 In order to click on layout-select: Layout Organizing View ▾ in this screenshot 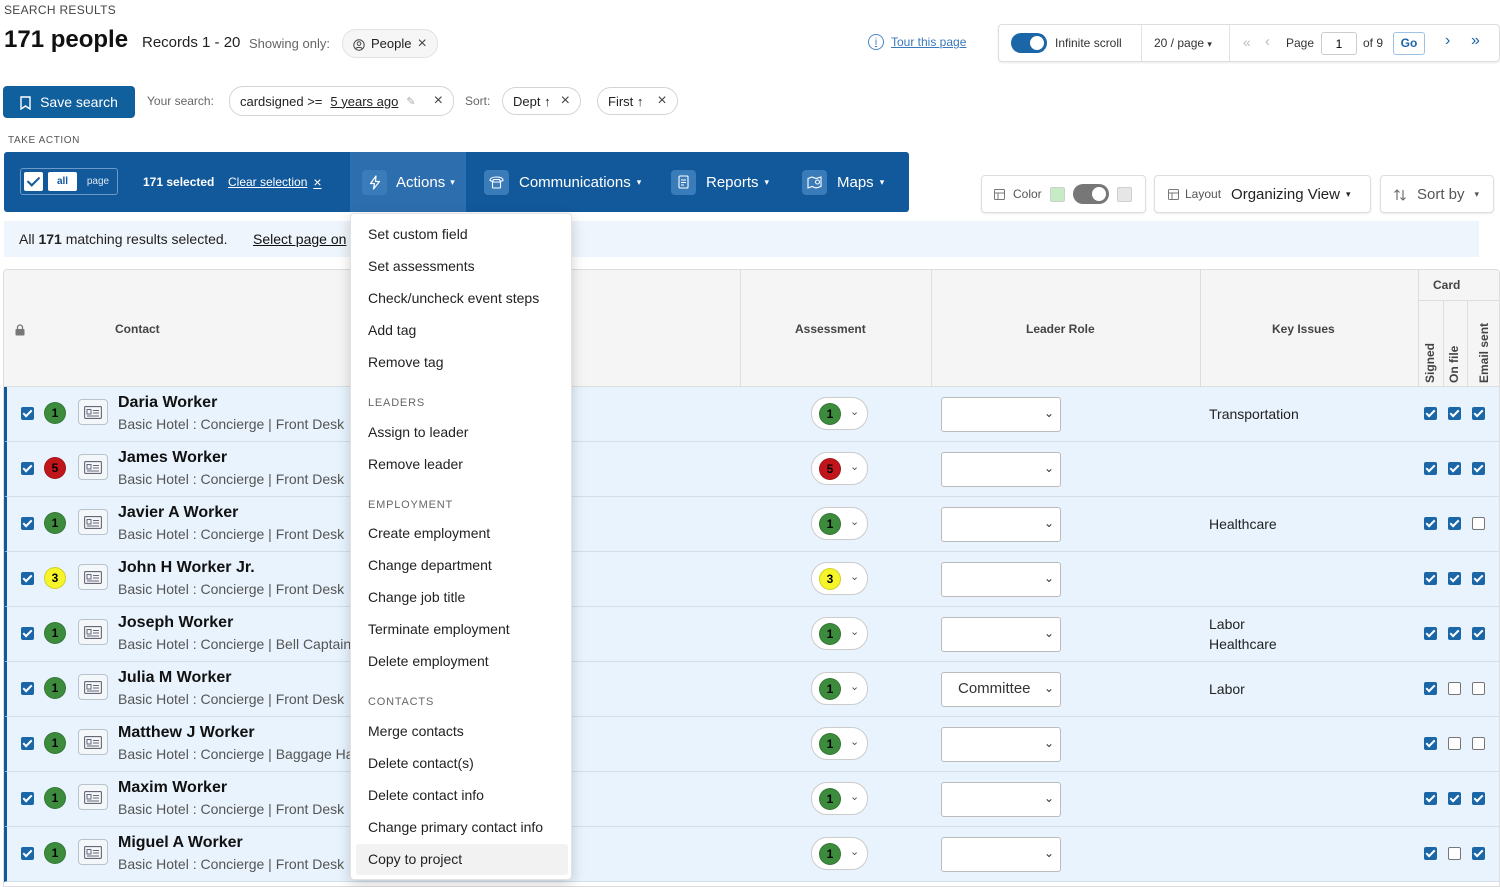, I will do `click(1262, 194)`.